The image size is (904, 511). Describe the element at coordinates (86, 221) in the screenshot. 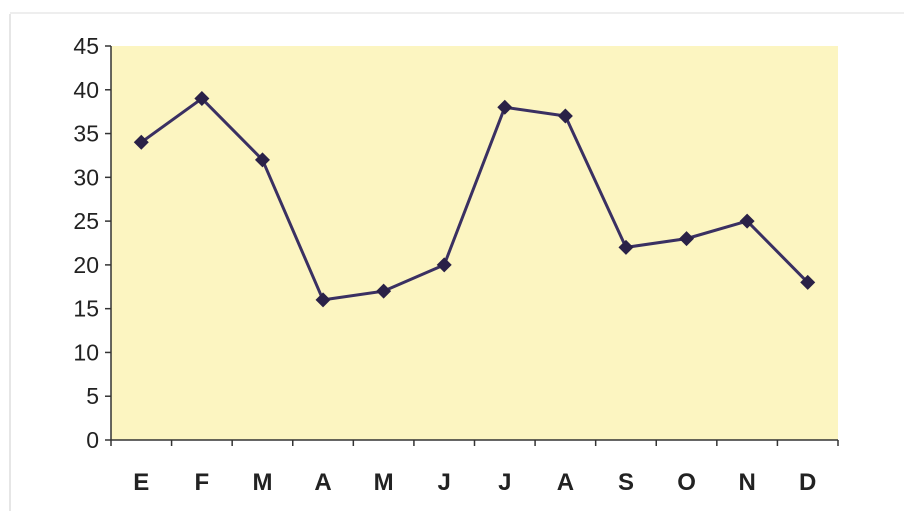

I see `y-tick-label: 25` at that location.